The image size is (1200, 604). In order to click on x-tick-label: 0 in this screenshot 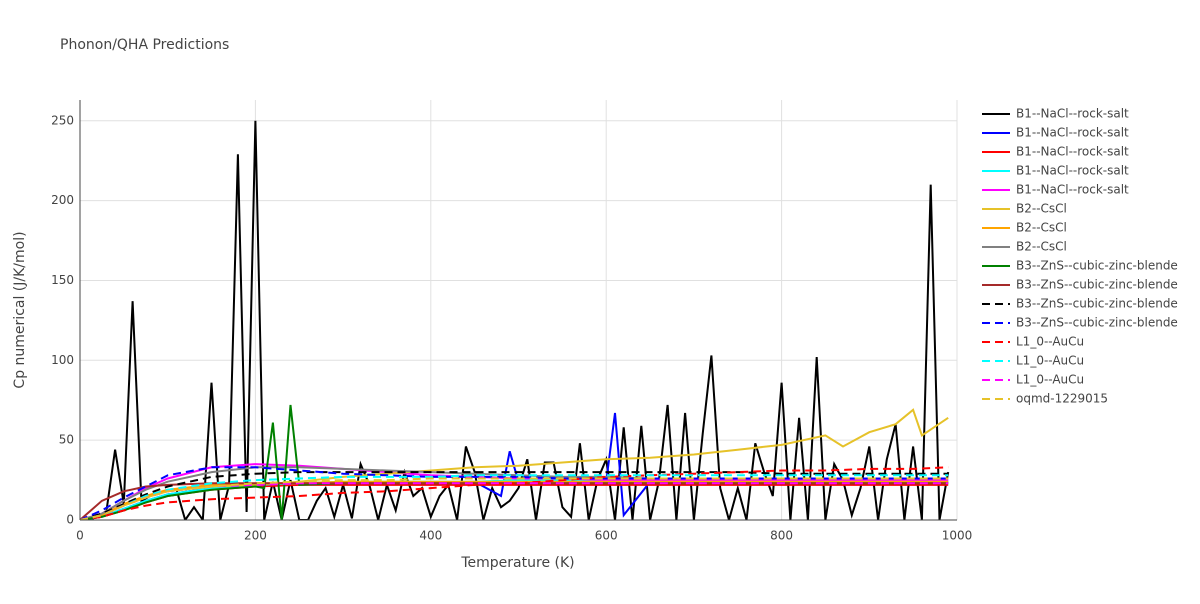, I will do `click(80, 536)`.